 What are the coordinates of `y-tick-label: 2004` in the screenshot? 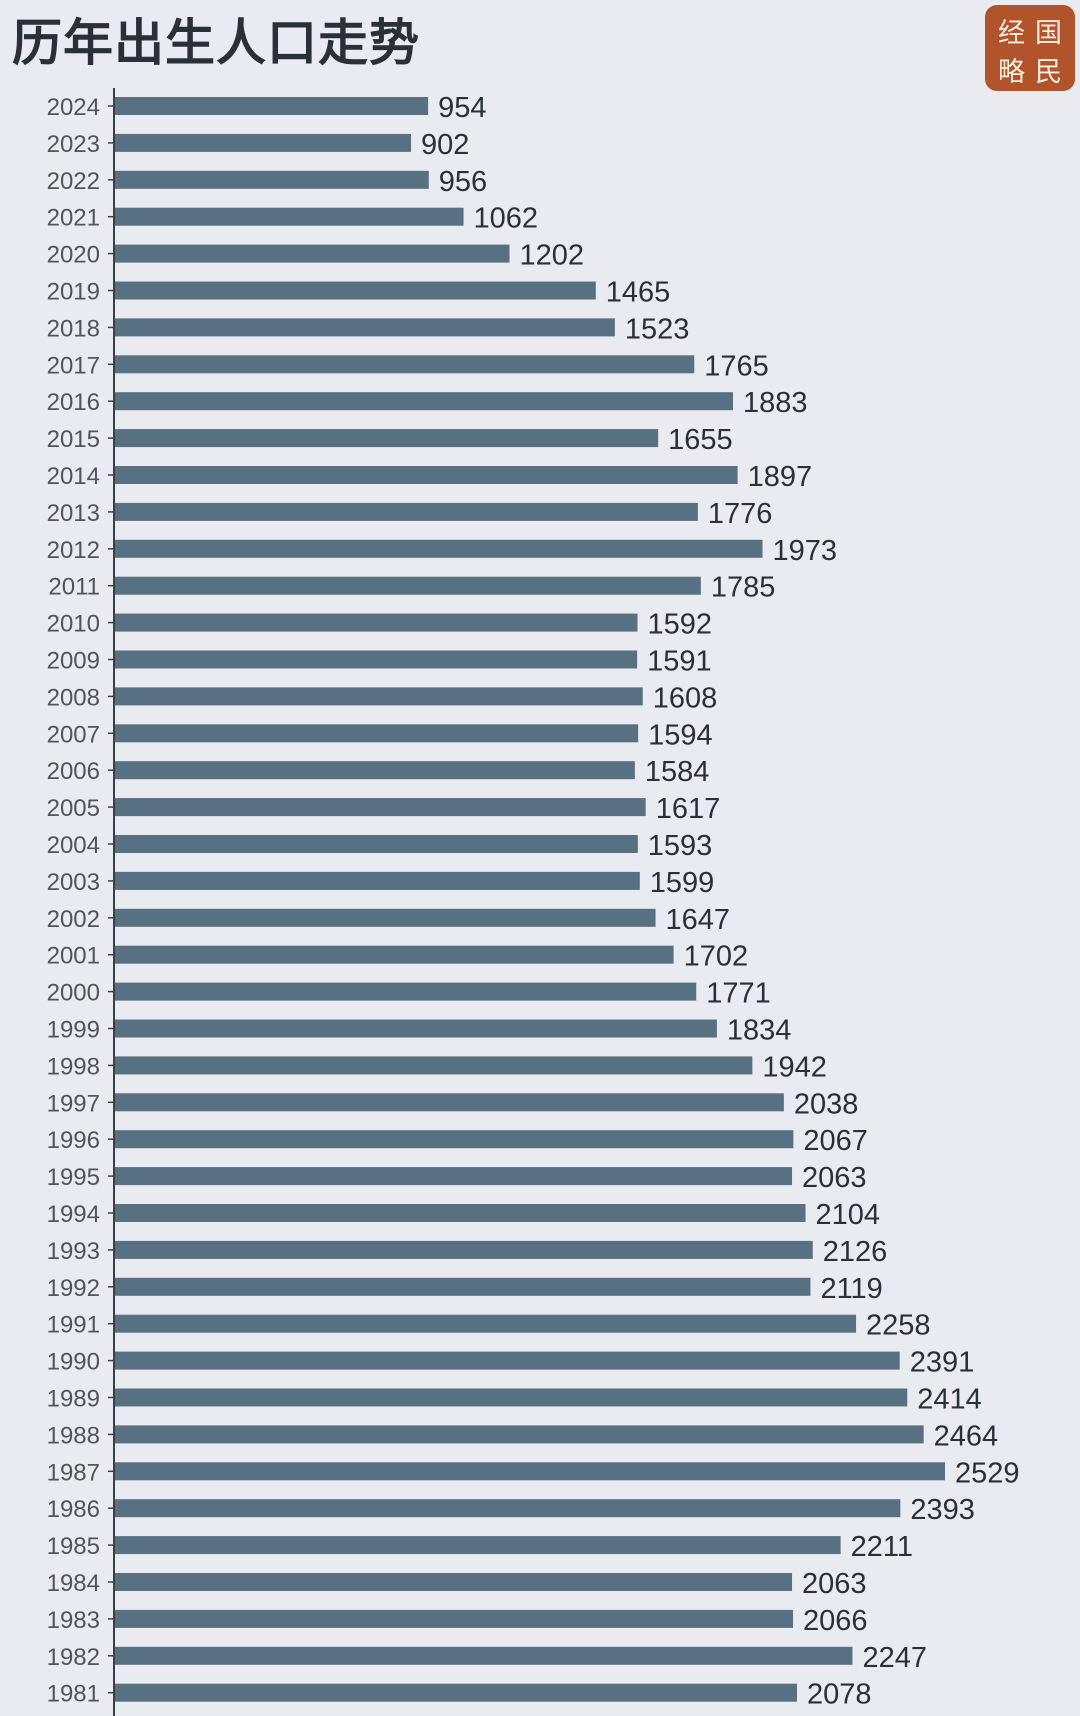 It's located at (73, 845).